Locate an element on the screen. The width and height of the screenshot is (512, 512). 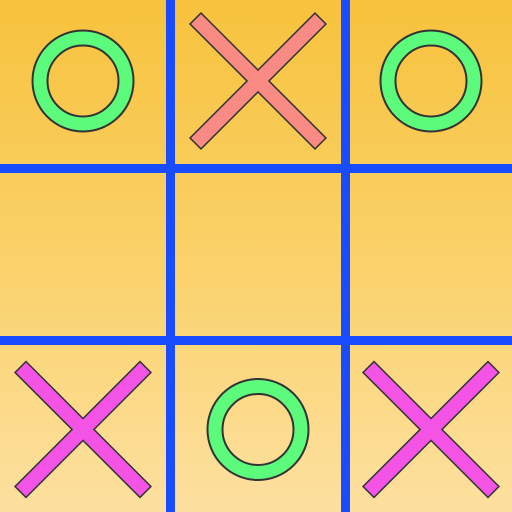
cell-r2-c2 is located at coordinates (258, 254).